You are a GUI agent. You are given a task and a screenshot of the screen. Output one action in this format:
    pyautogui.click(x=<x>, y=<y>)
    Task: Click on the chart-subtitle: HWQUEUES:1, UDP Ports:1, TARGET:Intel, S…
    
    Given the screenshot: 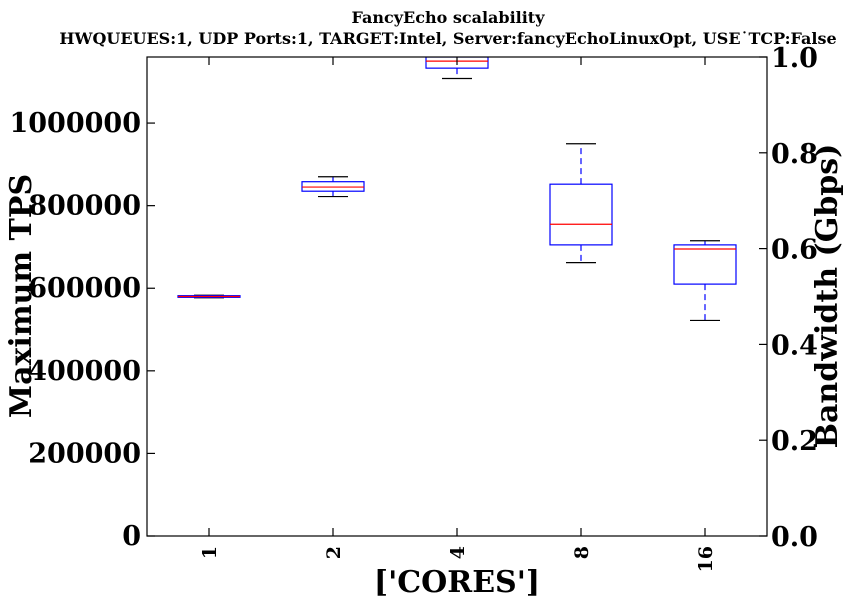 What is the action you would take?
    pyautogui.click(x=447, y=38)
    